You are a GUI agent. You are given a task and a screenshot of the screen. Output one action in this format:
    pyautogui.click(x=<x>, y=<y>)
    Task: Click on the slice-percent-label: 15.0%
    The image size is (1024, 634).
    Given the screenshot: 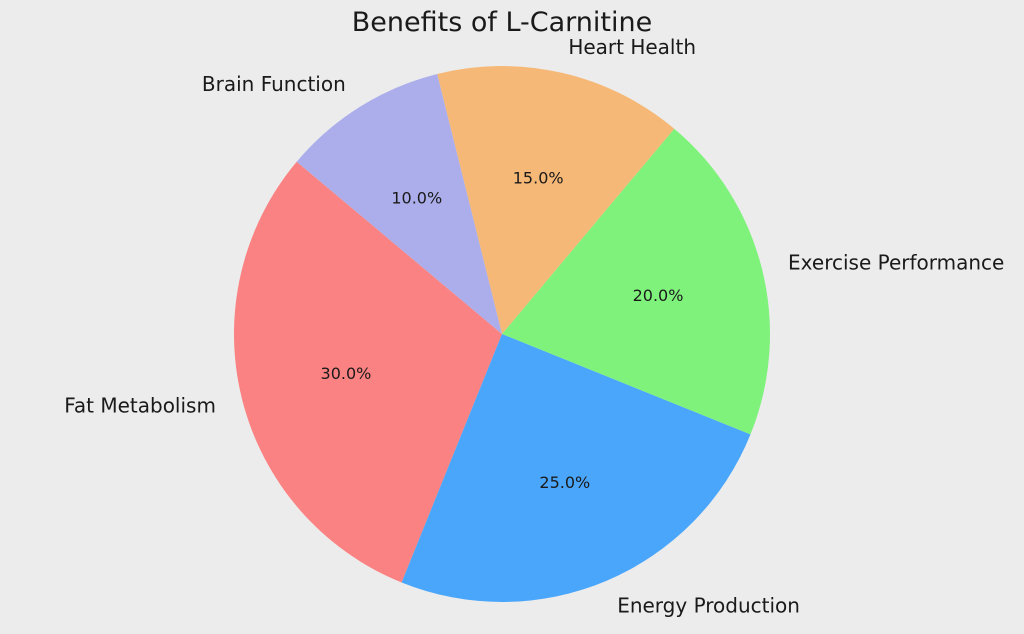 What is the action you would take?
    pyautogui.click(x=538, y=177)
    